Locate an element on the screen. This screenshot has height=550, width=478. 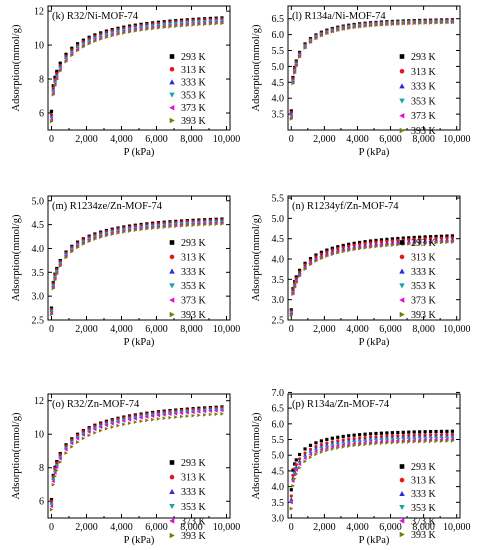
x-tick-label: 0 is located at coordinates (51, 527).